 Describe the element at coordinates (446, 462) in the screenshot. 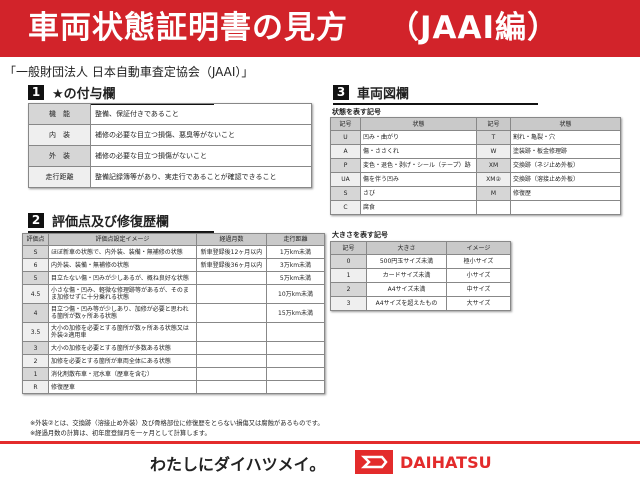

I see `brand-name: DAIHATSU` at that location.